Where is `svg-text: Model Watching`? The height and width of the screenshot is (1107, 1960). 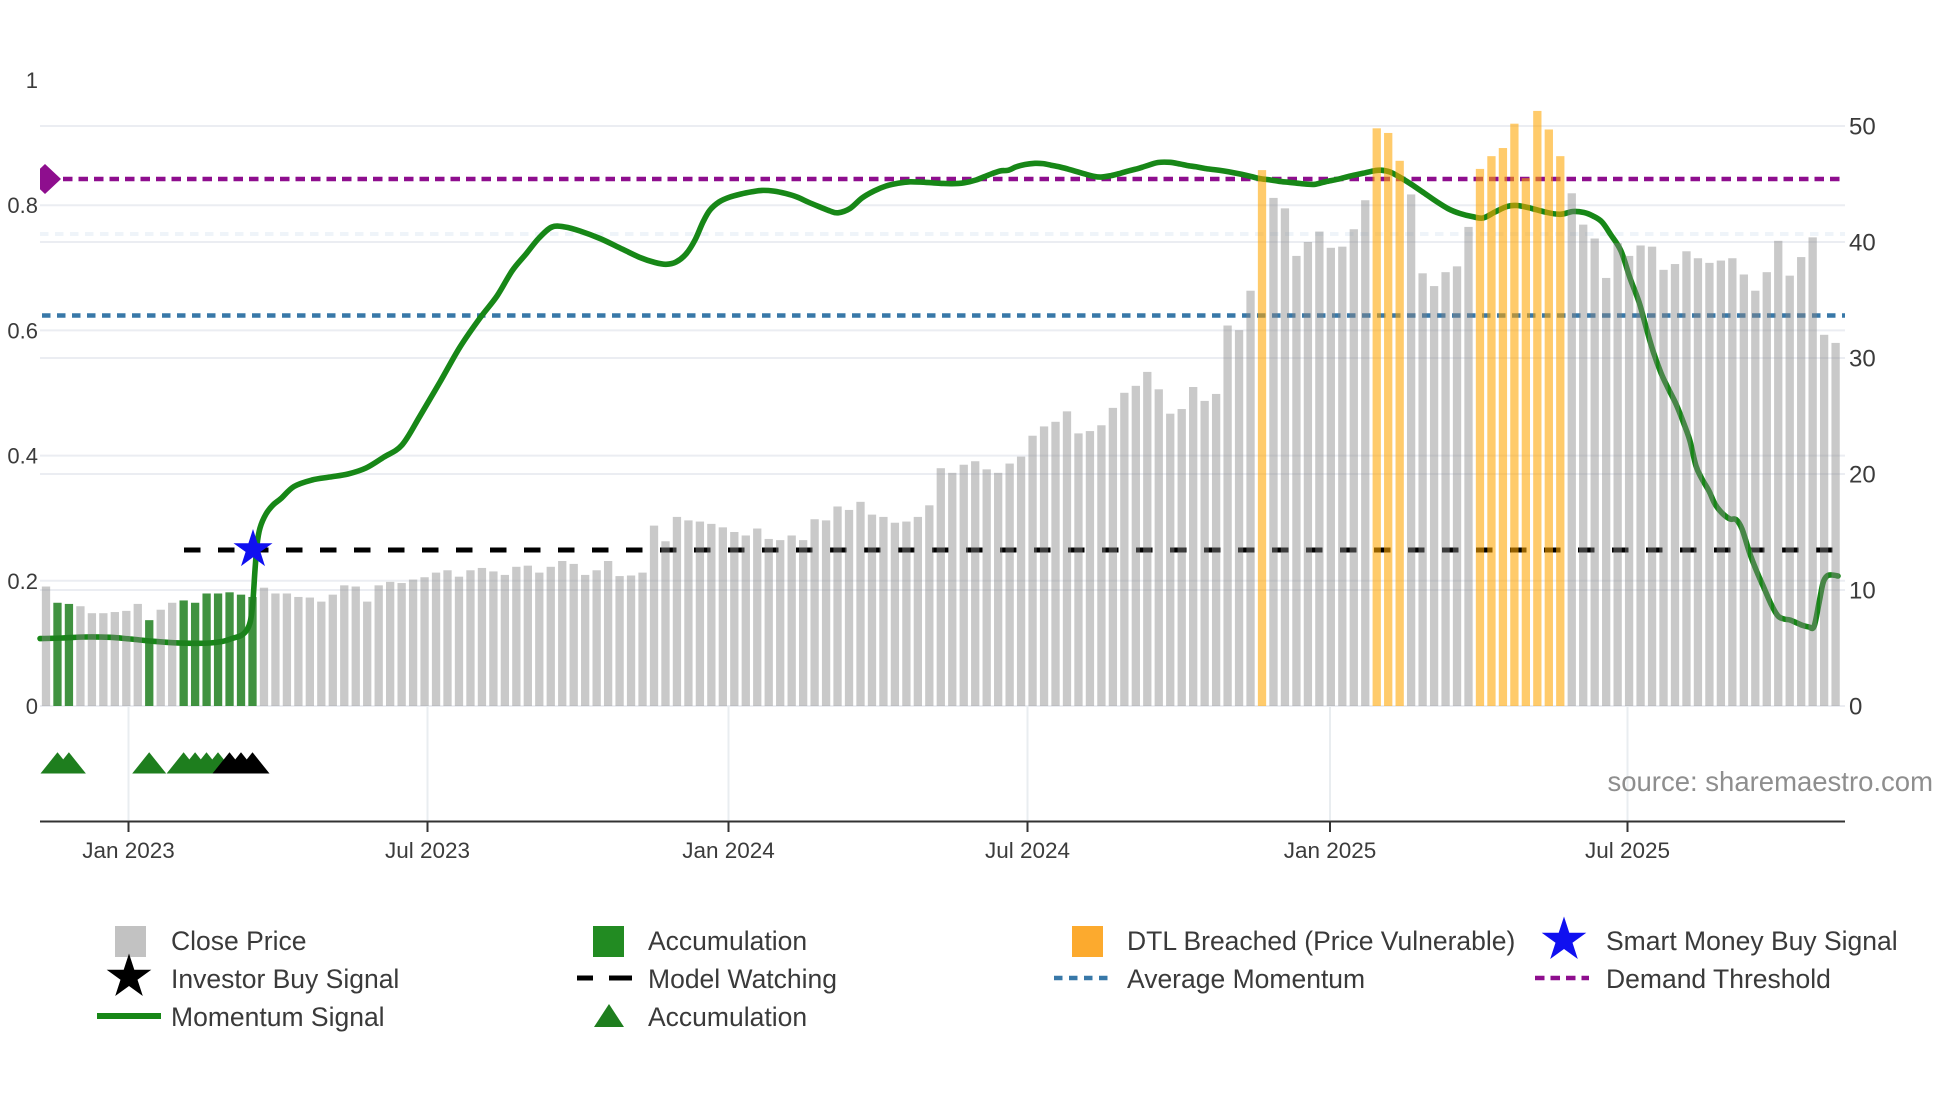
svg-text: Model Watching is located at coordinates (742, 979).